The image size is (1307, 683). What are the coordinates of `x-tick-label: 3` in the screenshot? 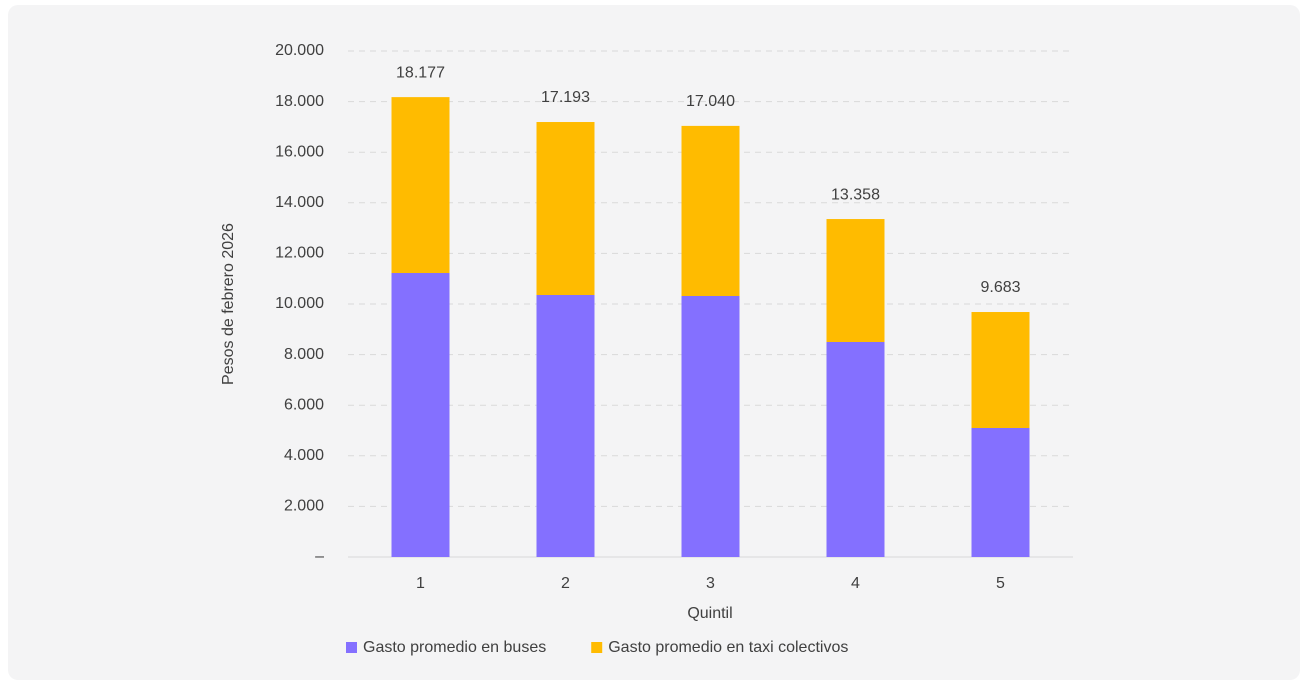 It's located at (710, 583).